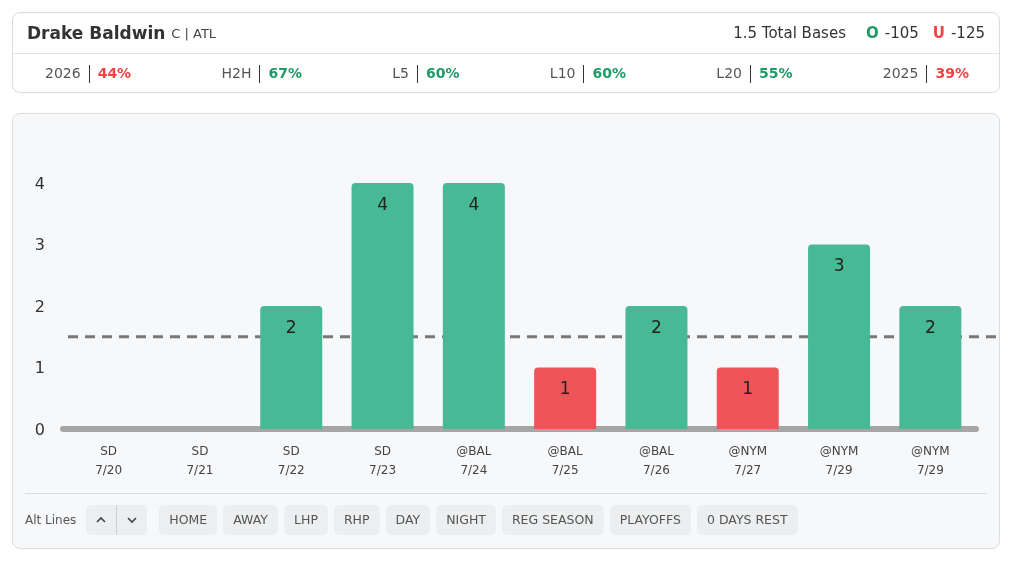 This screenshot has height=562, width=1024. Describe the element at coordinates (194, 33) in the screenshot. I see `chart-subtitle: C | ATL` at that location.